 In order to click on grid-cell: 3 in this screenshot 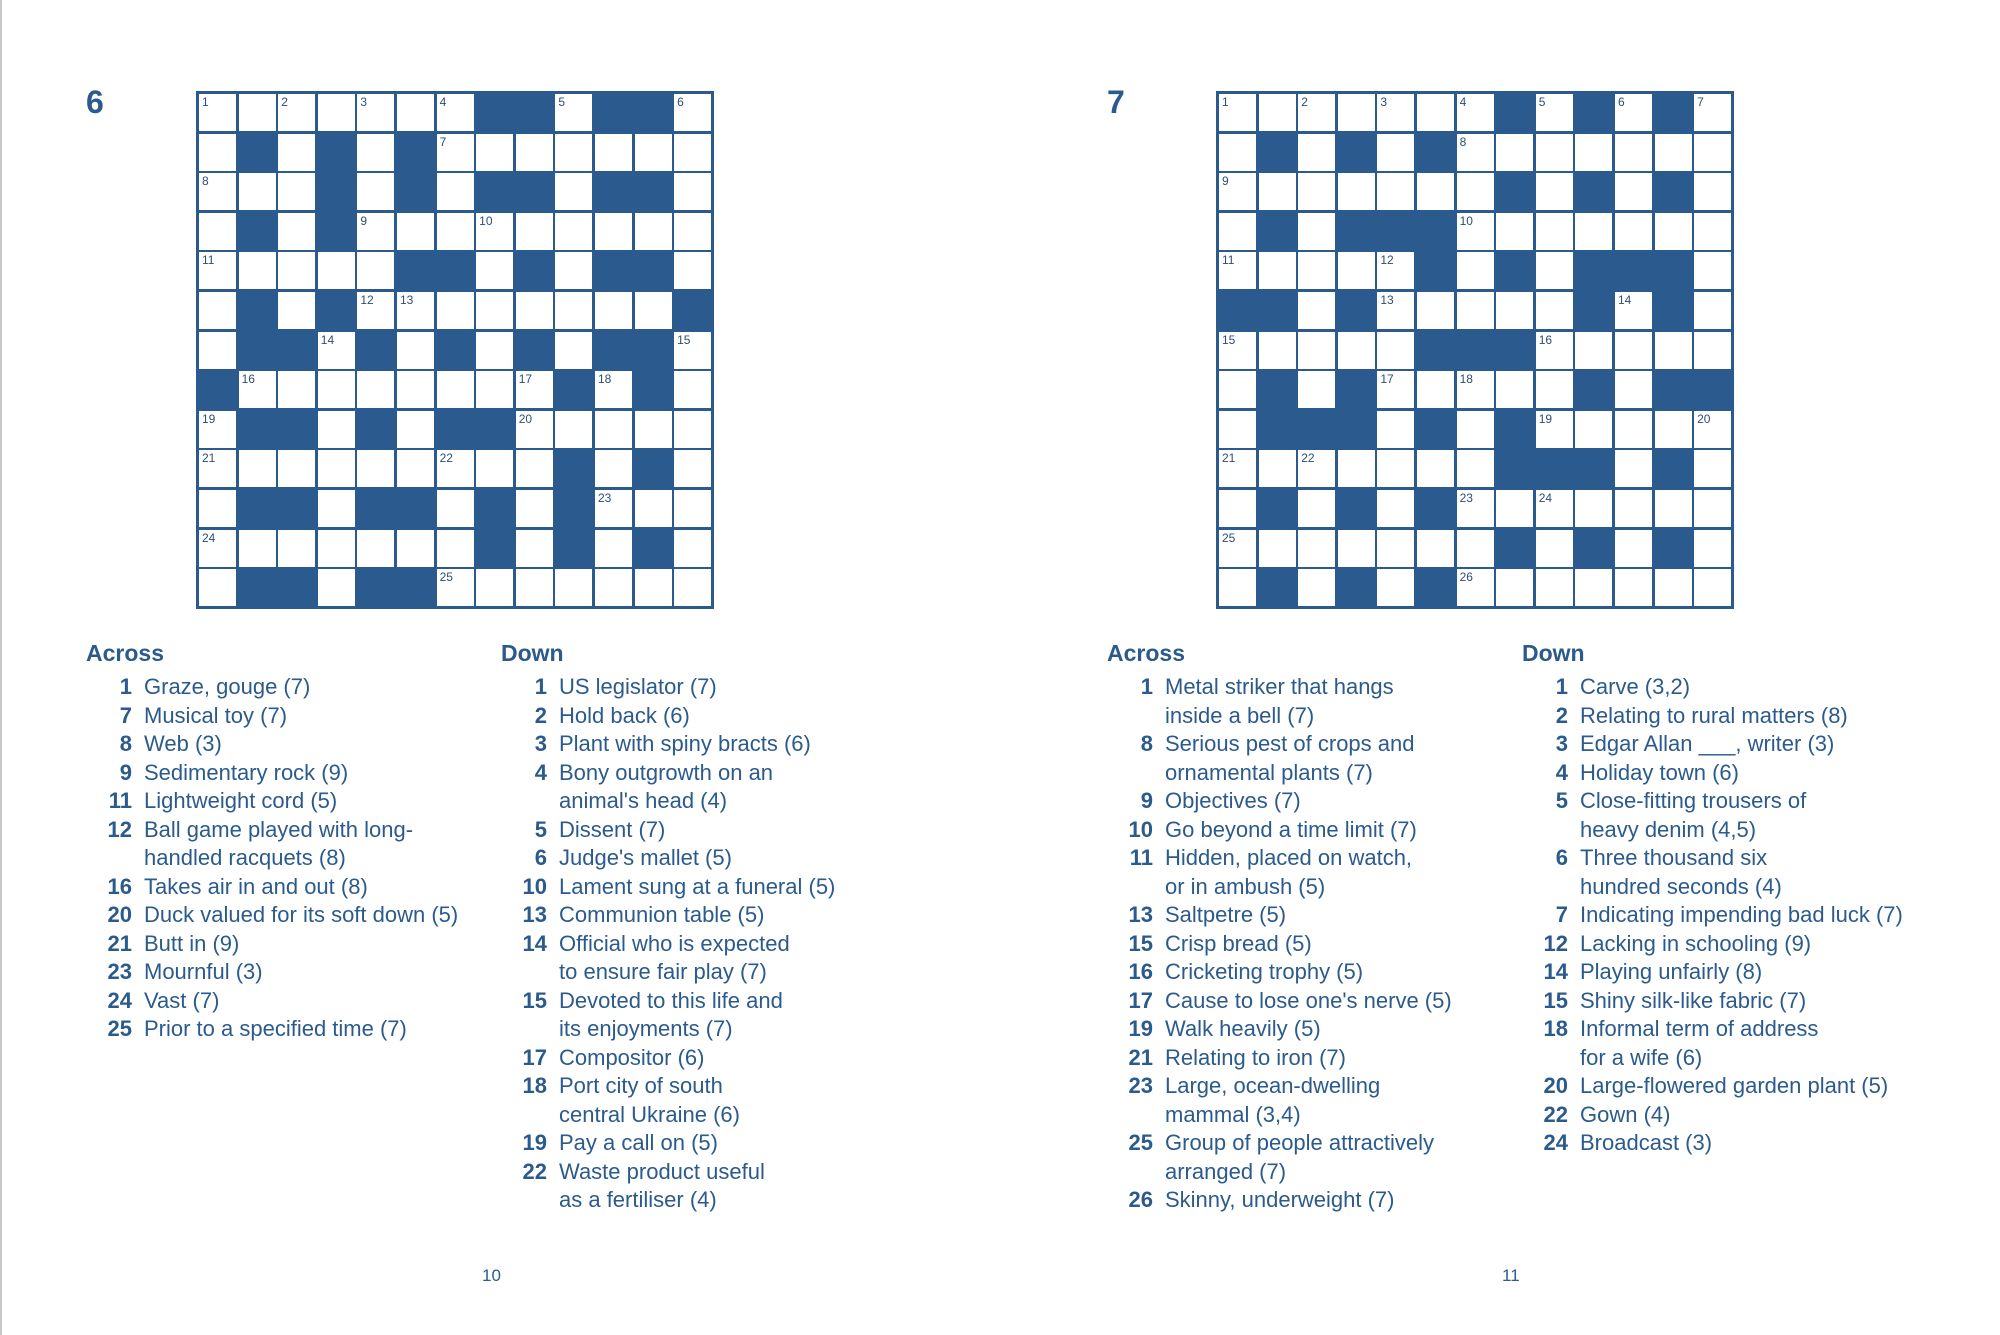, I will do `click(1396, 112)`.